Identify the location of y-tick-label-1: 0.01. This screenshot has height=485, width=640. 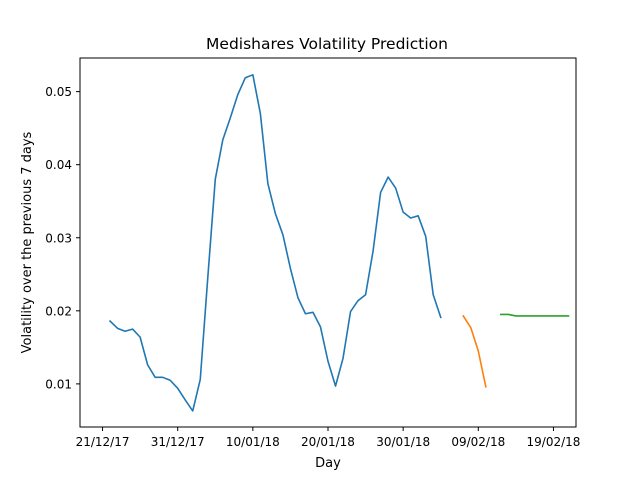
(58, 384).